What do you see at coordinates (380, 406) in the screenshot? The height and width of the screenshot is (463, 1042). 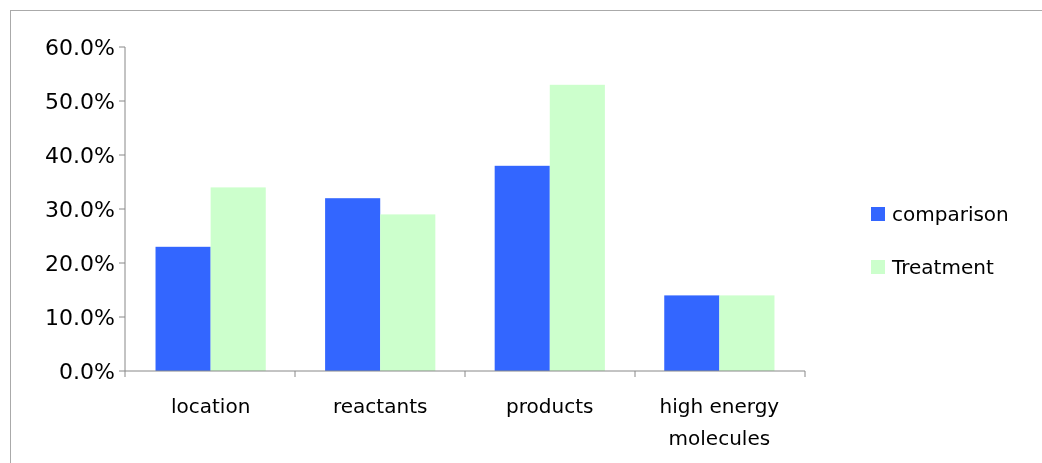 I see `x-tick-label: reactants` at bounding box center [380, 406].